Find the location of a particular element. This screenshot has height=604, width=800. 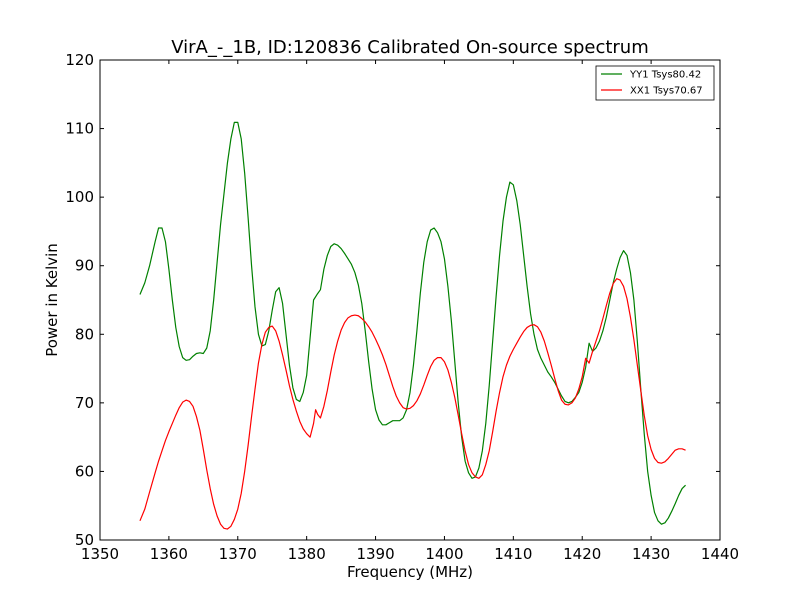

x-tick-label: 1440 is located at coordinates (720, 554).